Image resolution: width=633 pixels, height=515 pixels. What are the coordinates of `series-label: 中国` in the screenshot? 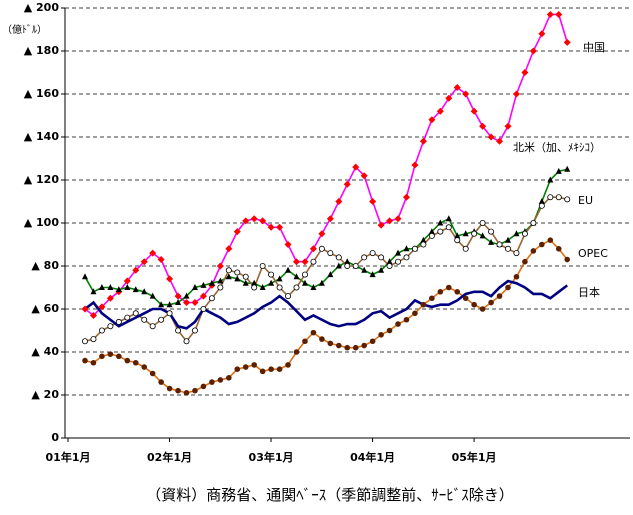 It's located at (594, 47).